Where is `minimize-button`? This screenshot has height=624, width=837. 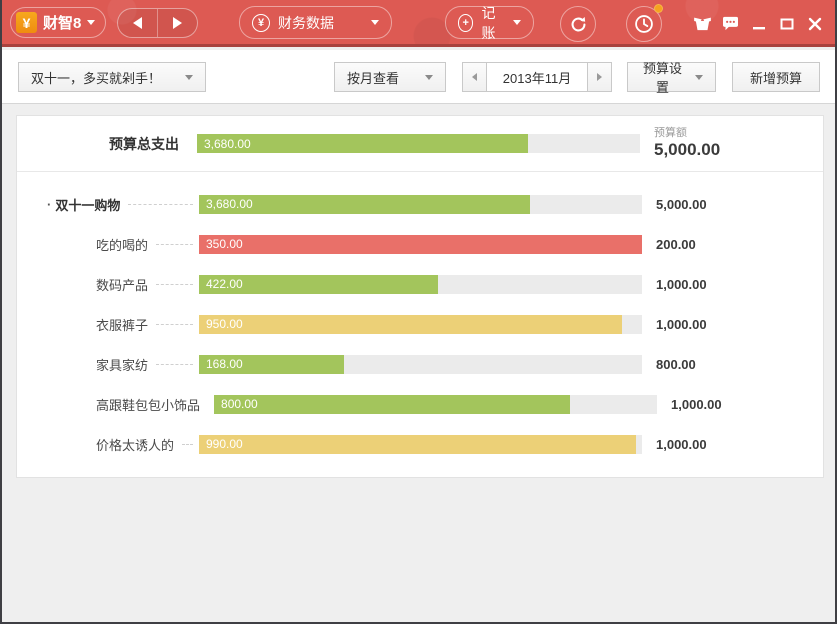
minimize-button is located at coordinates (758, 23).